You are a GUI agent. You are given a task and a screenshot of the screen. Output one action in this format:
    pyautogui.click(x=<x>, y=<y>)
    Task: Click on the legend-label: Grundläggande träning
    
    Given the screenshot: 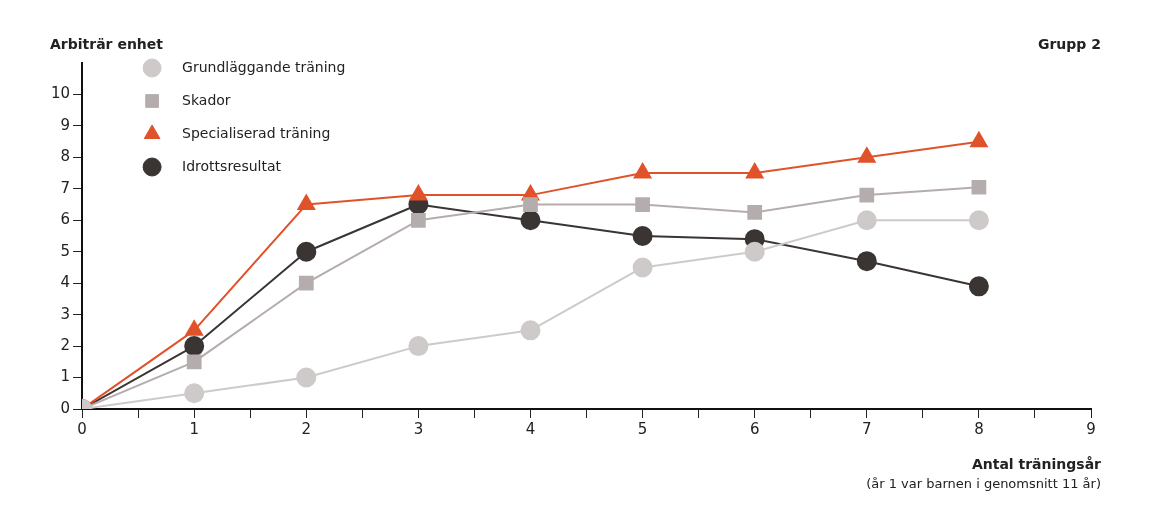 What is the action you would take?
    pyautogui.click(x=264, y=66)
    